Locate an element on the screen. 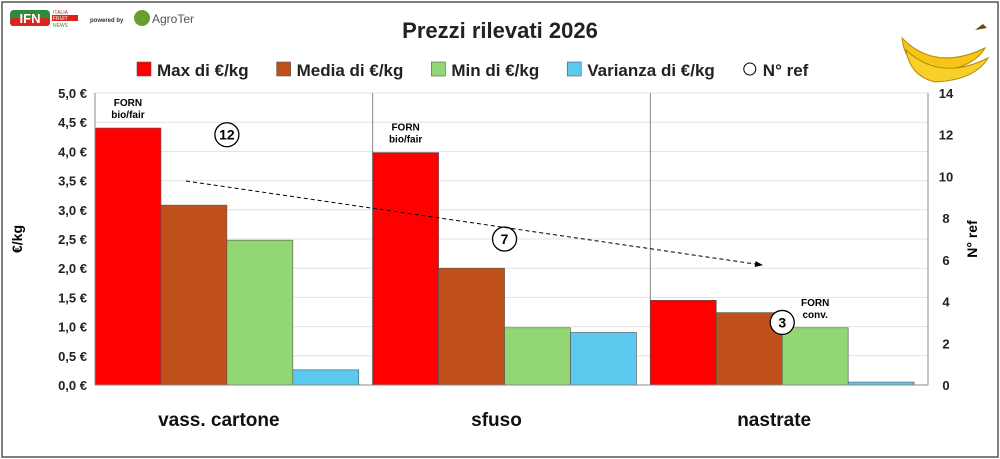 The height and width of the screenshot is (459, 1000). y-axis-label: €/kg is located at coordinates (17, 239).